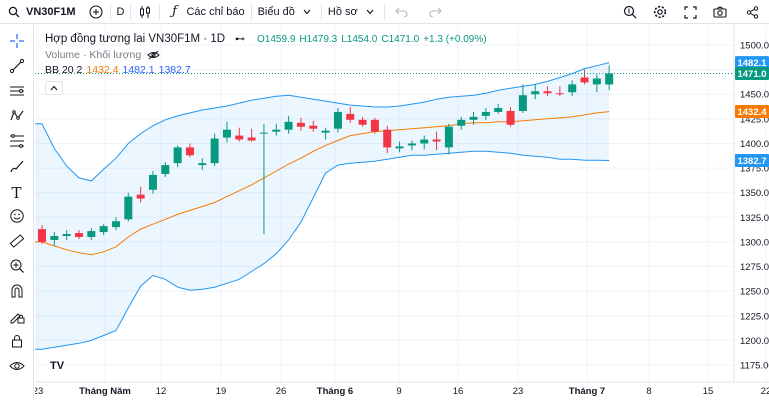 This screenshot has width=769, height=400. I want to click on settings-button, so click(660, 12).